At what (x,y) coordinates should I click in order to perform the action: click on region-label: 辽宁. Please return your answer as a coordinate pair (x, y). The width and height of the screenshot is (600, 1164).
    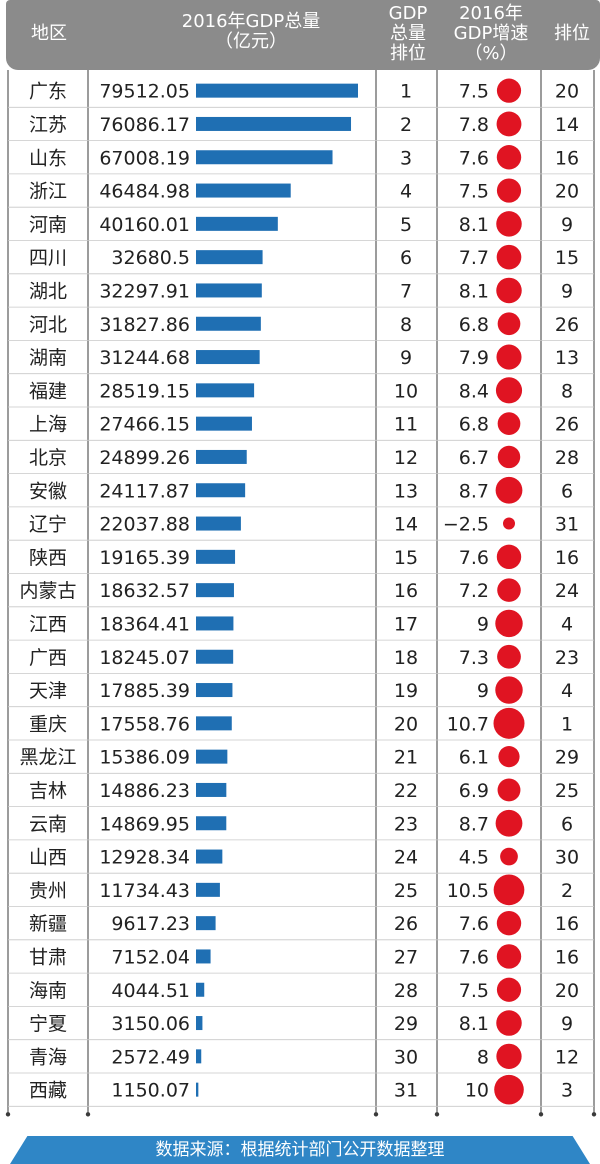
    Looking at the image, I should click on (48, 525).